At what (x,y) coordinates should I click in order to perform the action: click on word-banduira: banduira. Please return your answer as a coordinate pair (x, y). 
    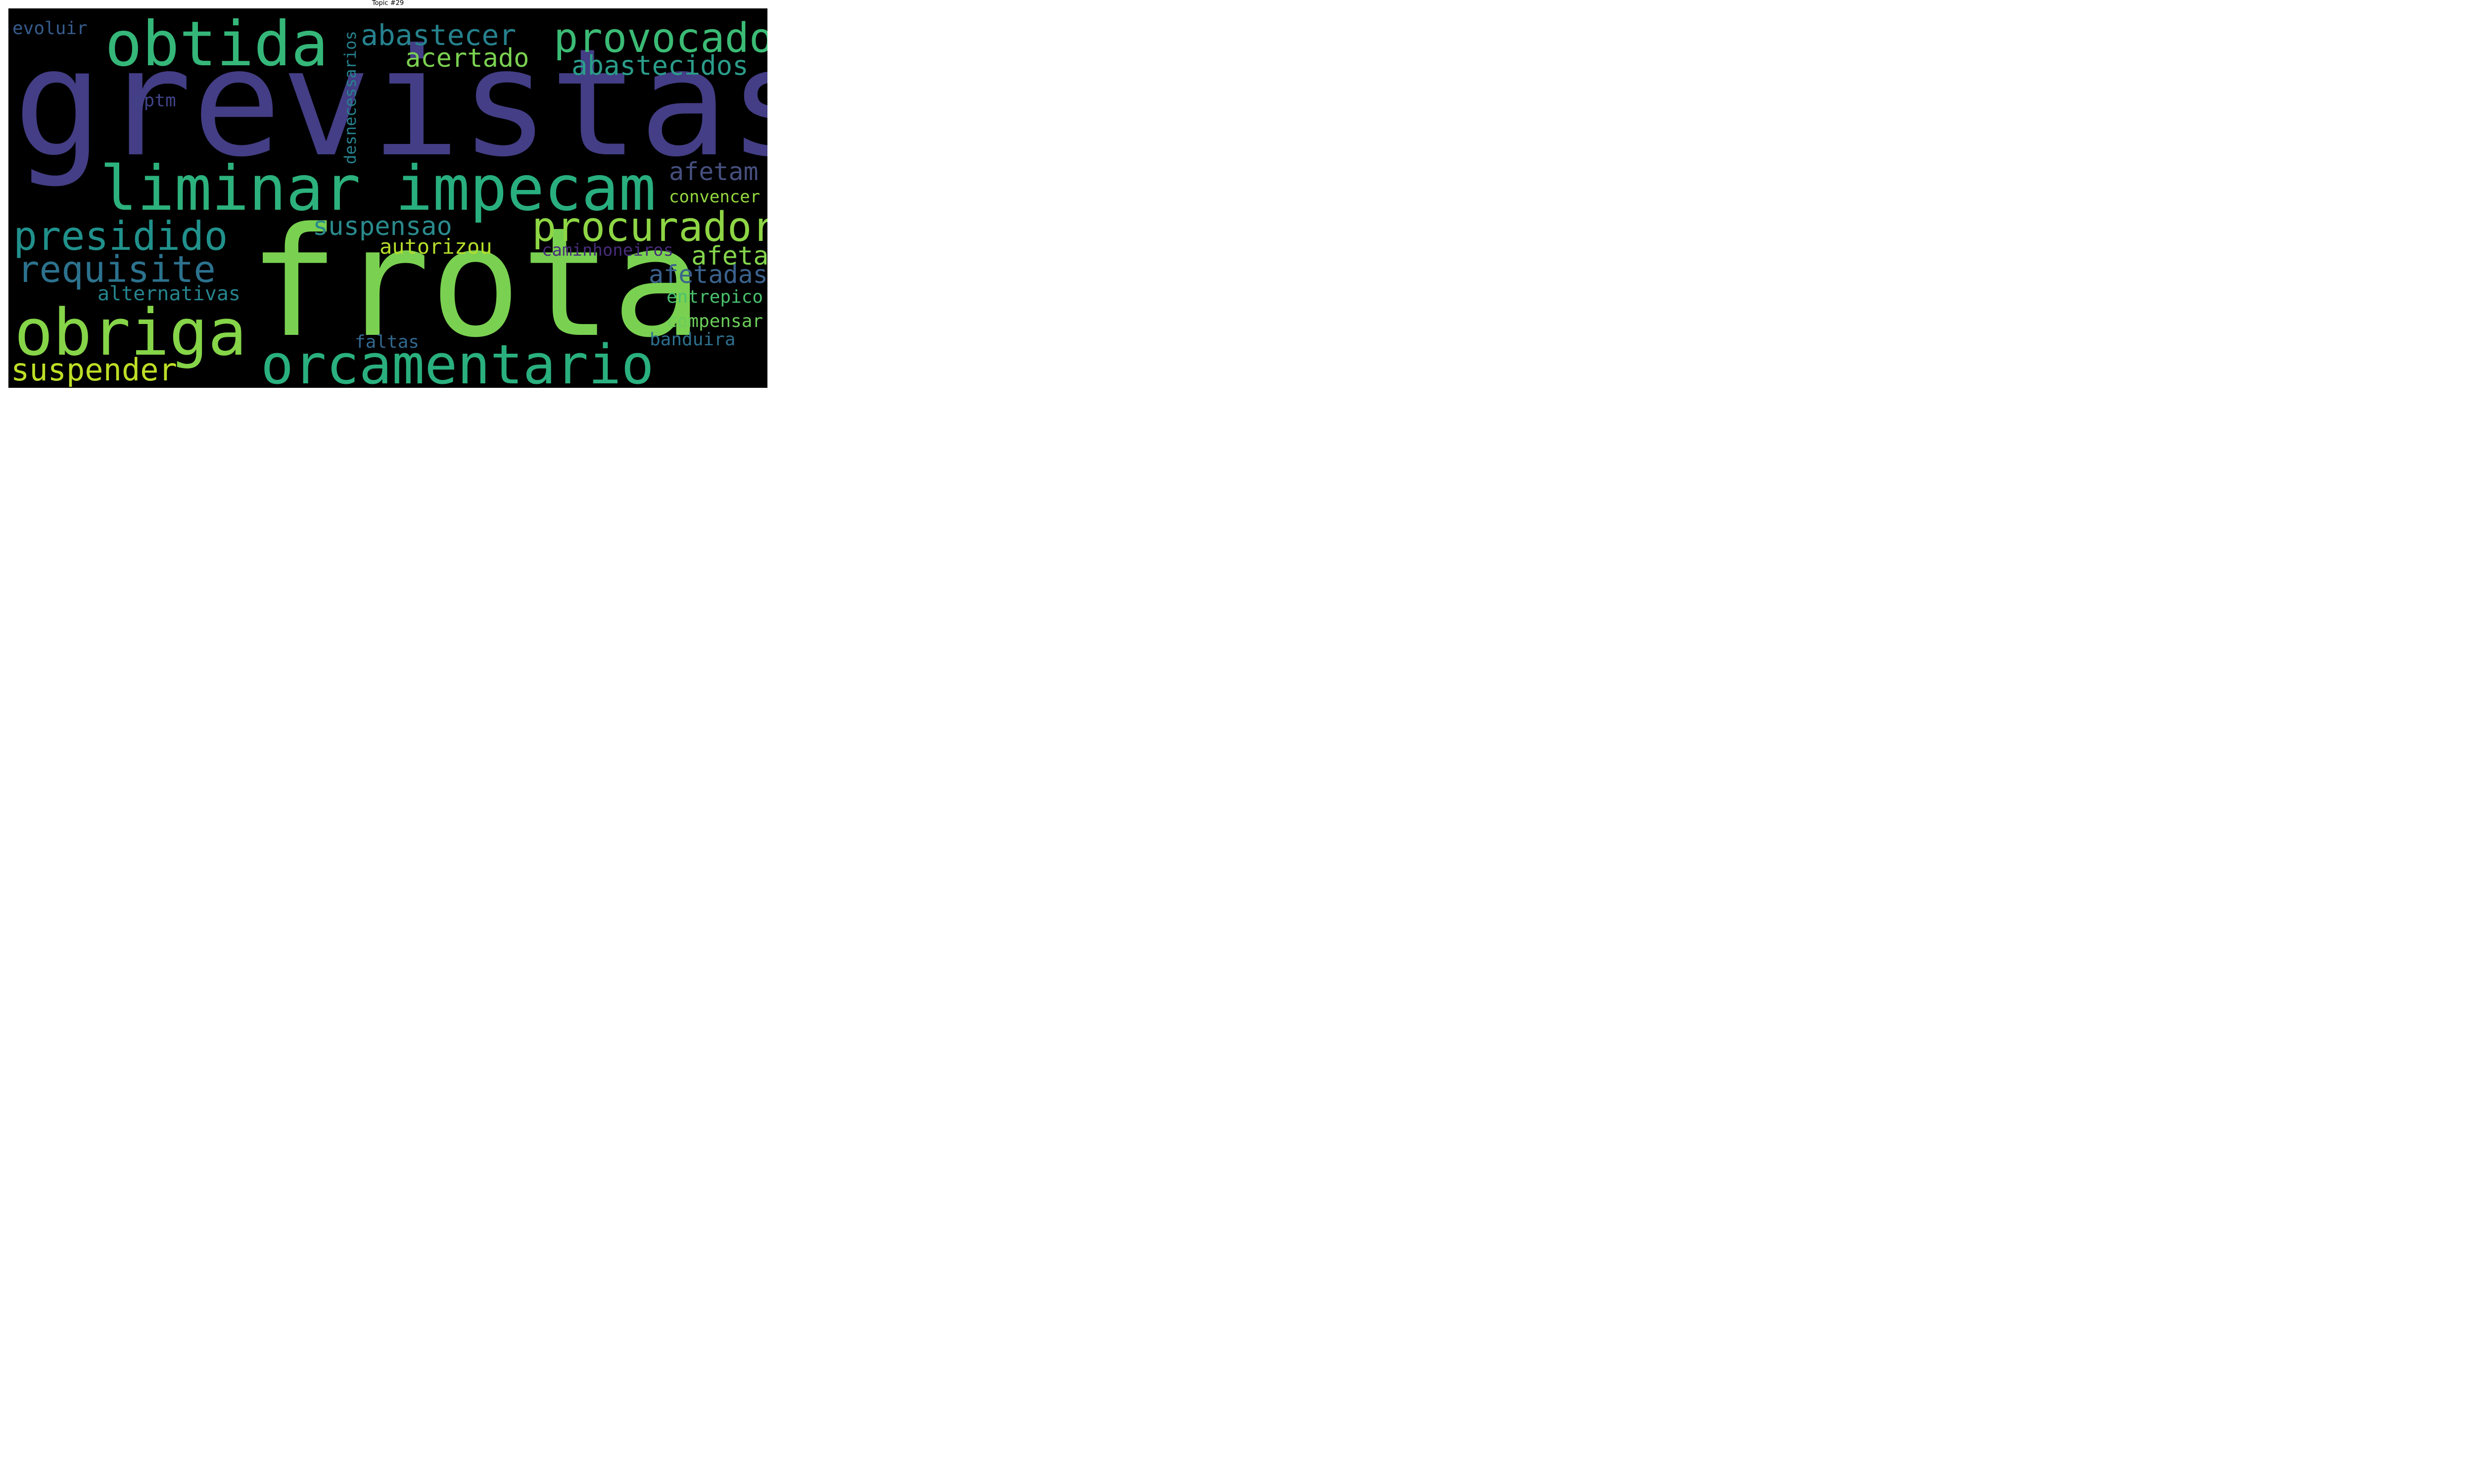
    Looking at the image, I should click on (693, 339).